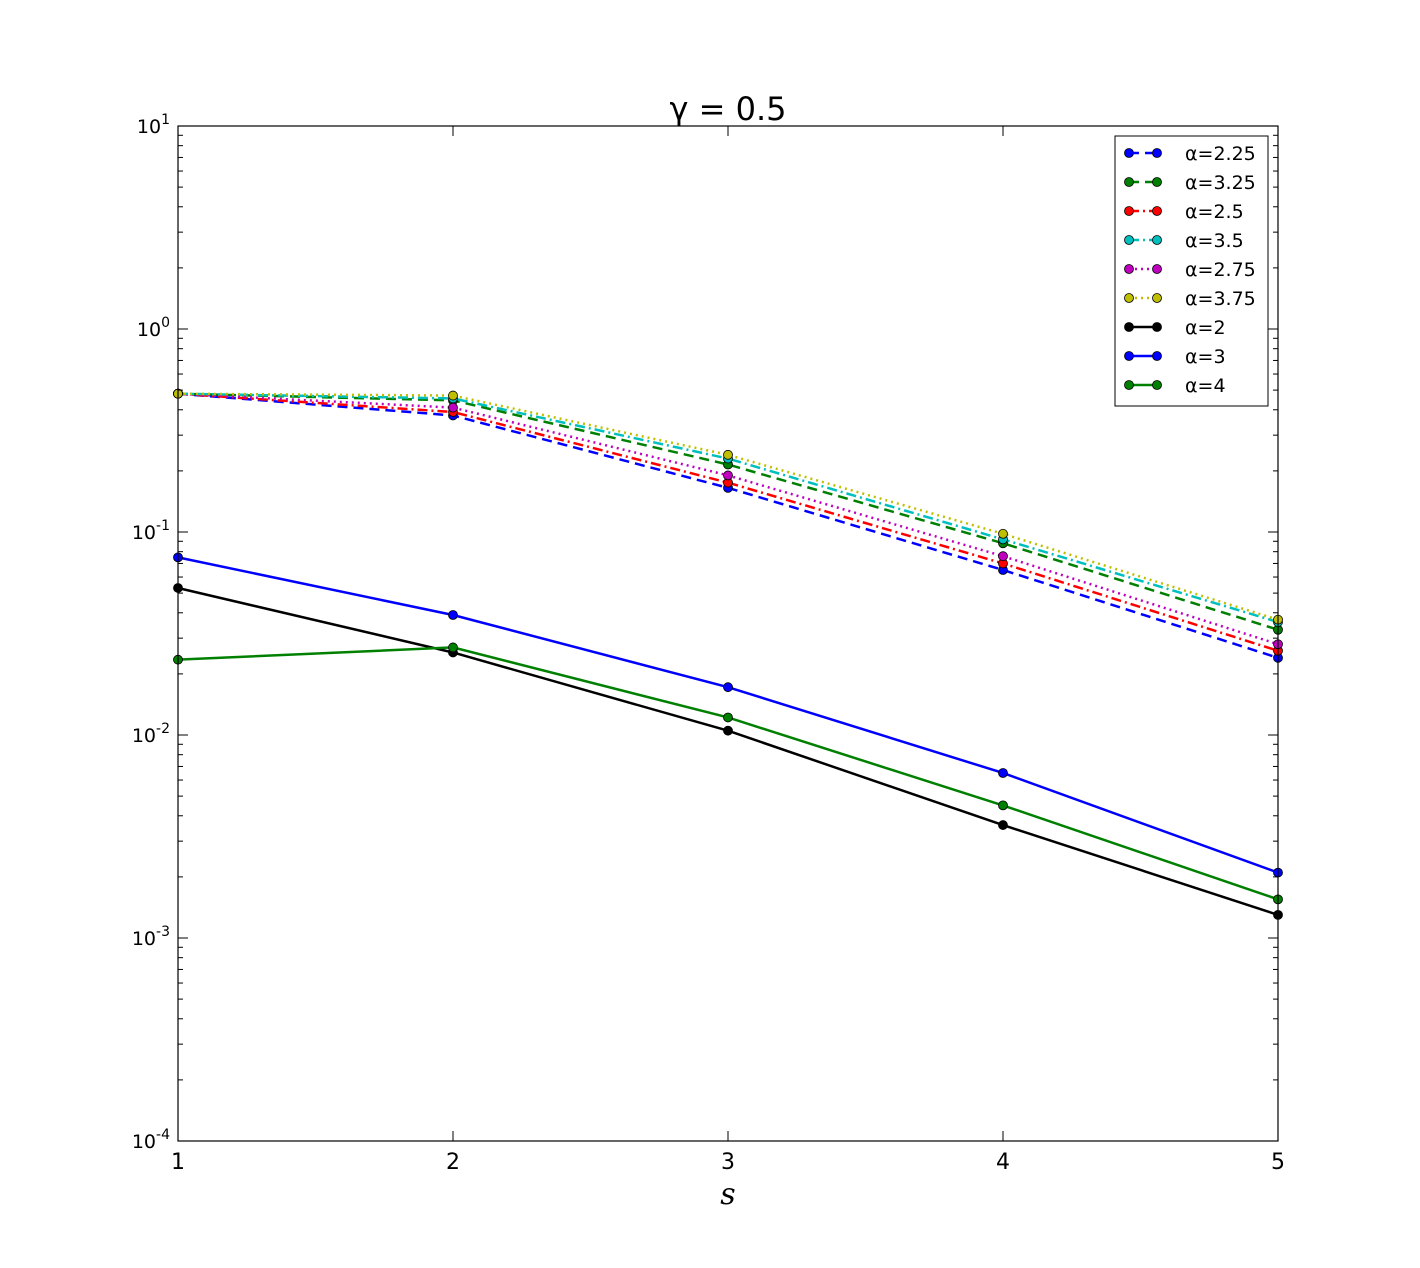 This screenshot has height=1268, width=1420. I want to click on y-tick-exponent: -4, so click(163, 1135).